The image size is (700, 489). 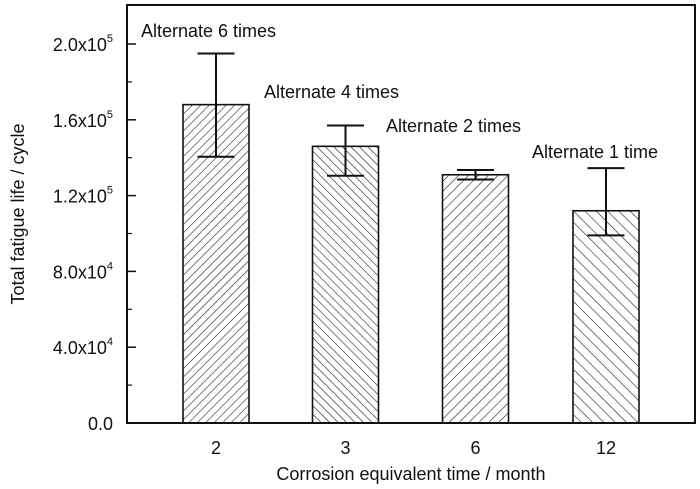 I want to click on y-tick-label: 0.0, so click(x=100, y=424).